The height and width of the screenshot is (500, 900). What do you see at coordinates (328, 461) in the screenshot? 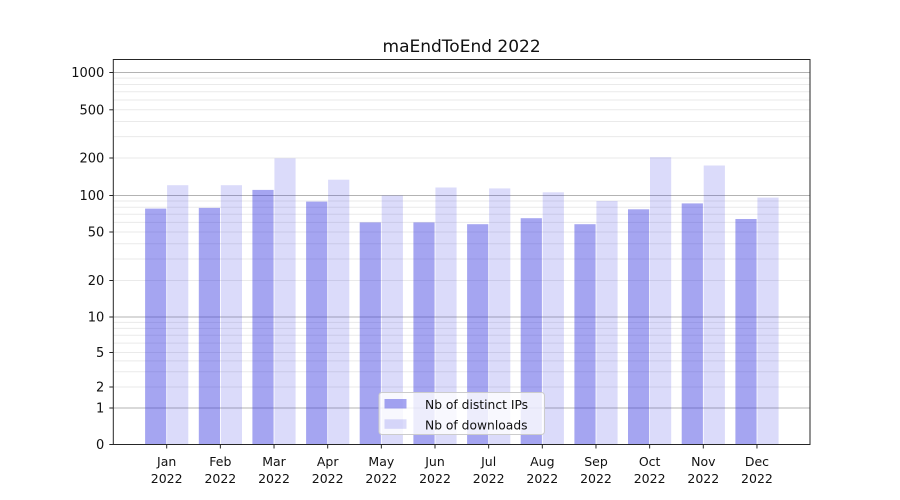
I see `x-tick-label-month: Apr` at bounding box center [328, 461].